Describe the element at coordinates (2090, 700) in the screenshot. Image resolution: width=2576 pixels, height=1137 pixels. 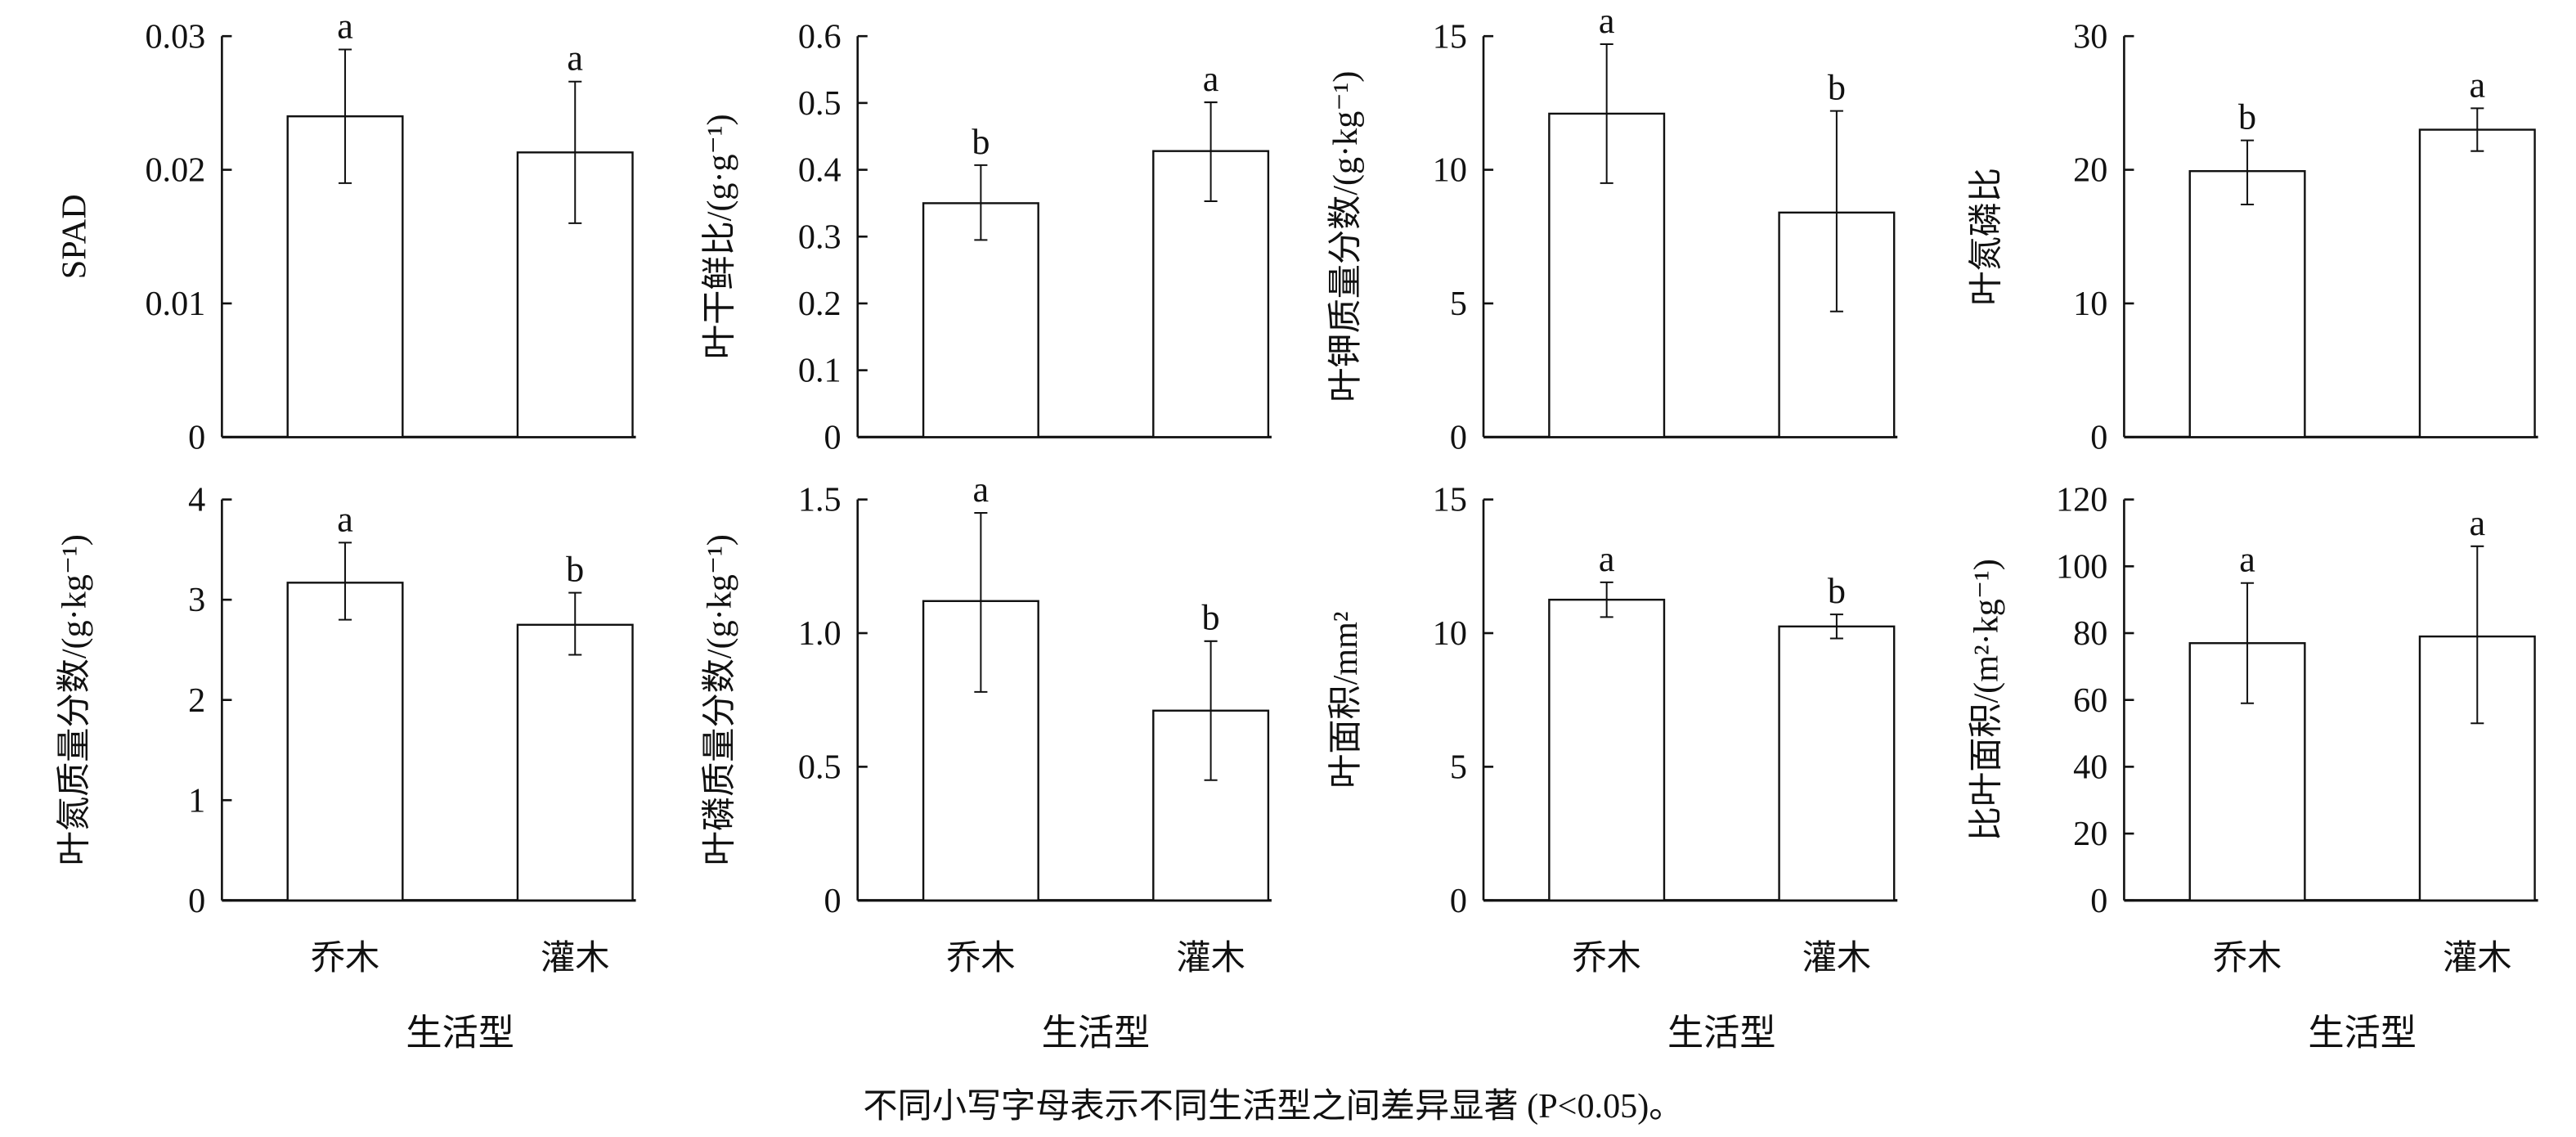
I see `y-tick-label: 60` at that location.